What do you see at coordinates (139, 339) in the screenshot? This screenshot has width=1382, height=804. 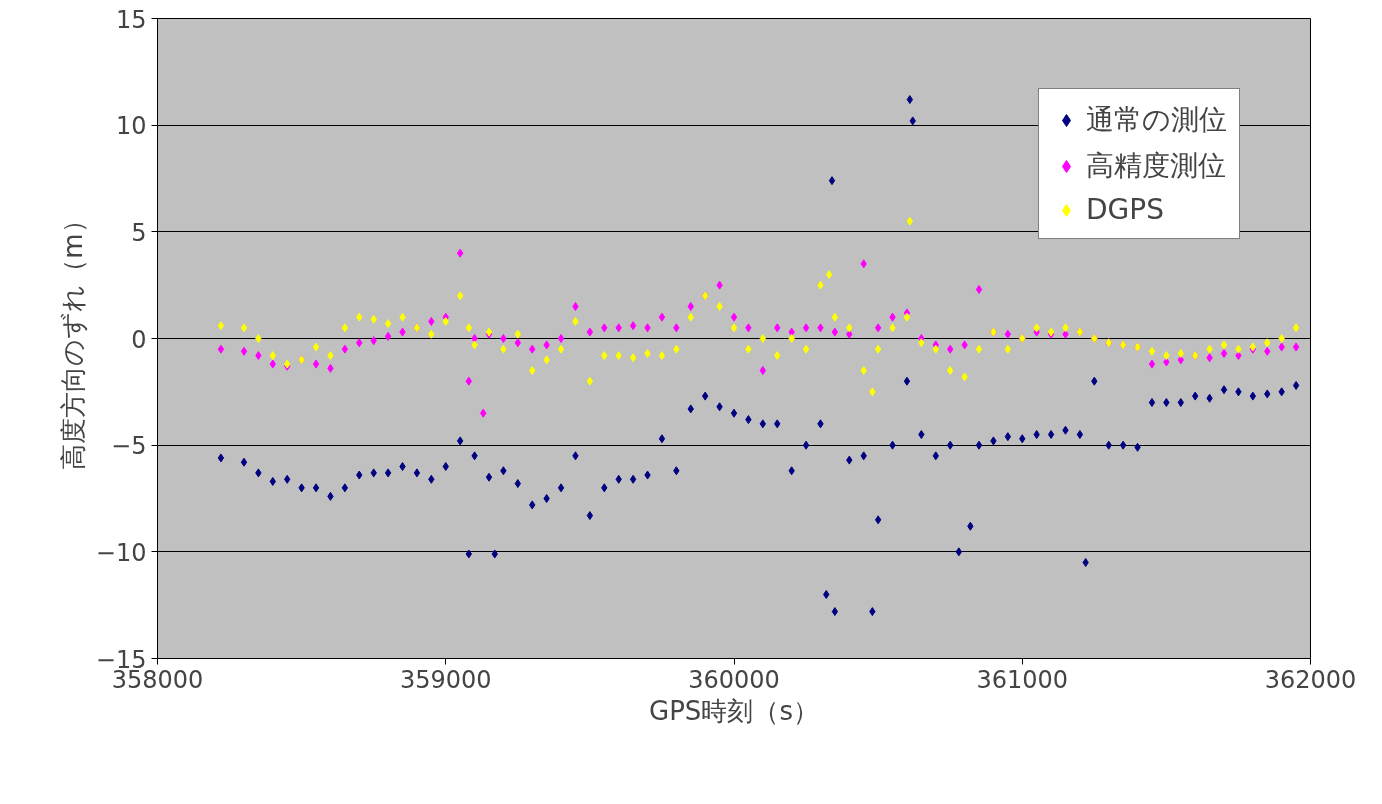 I see `y-tick-label: 0` at bounding box center [139, 339].